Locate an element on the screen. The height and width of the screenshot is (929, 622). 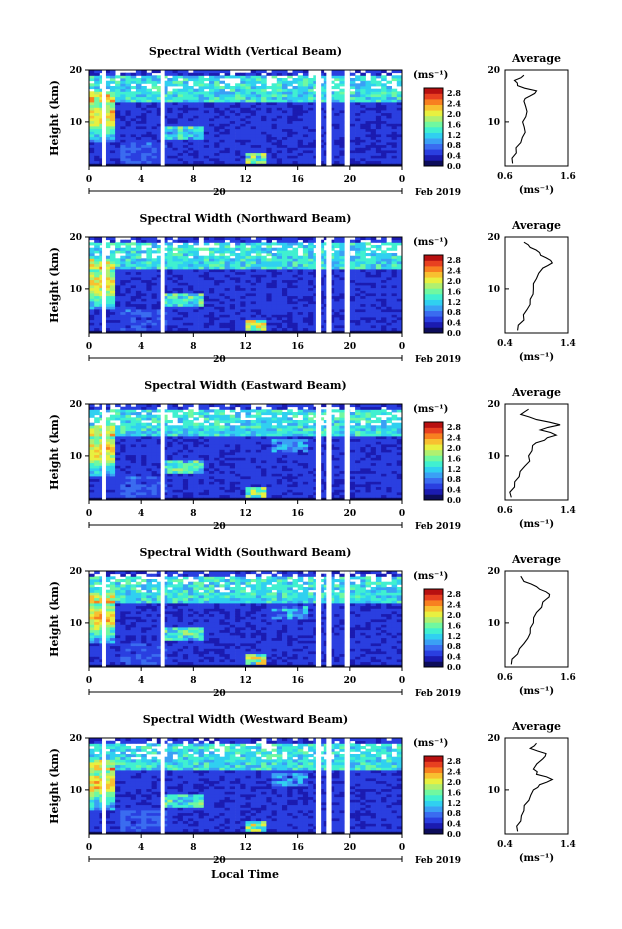
colorbar-tick-label: 1.2 is located at coordinates (454, 135).